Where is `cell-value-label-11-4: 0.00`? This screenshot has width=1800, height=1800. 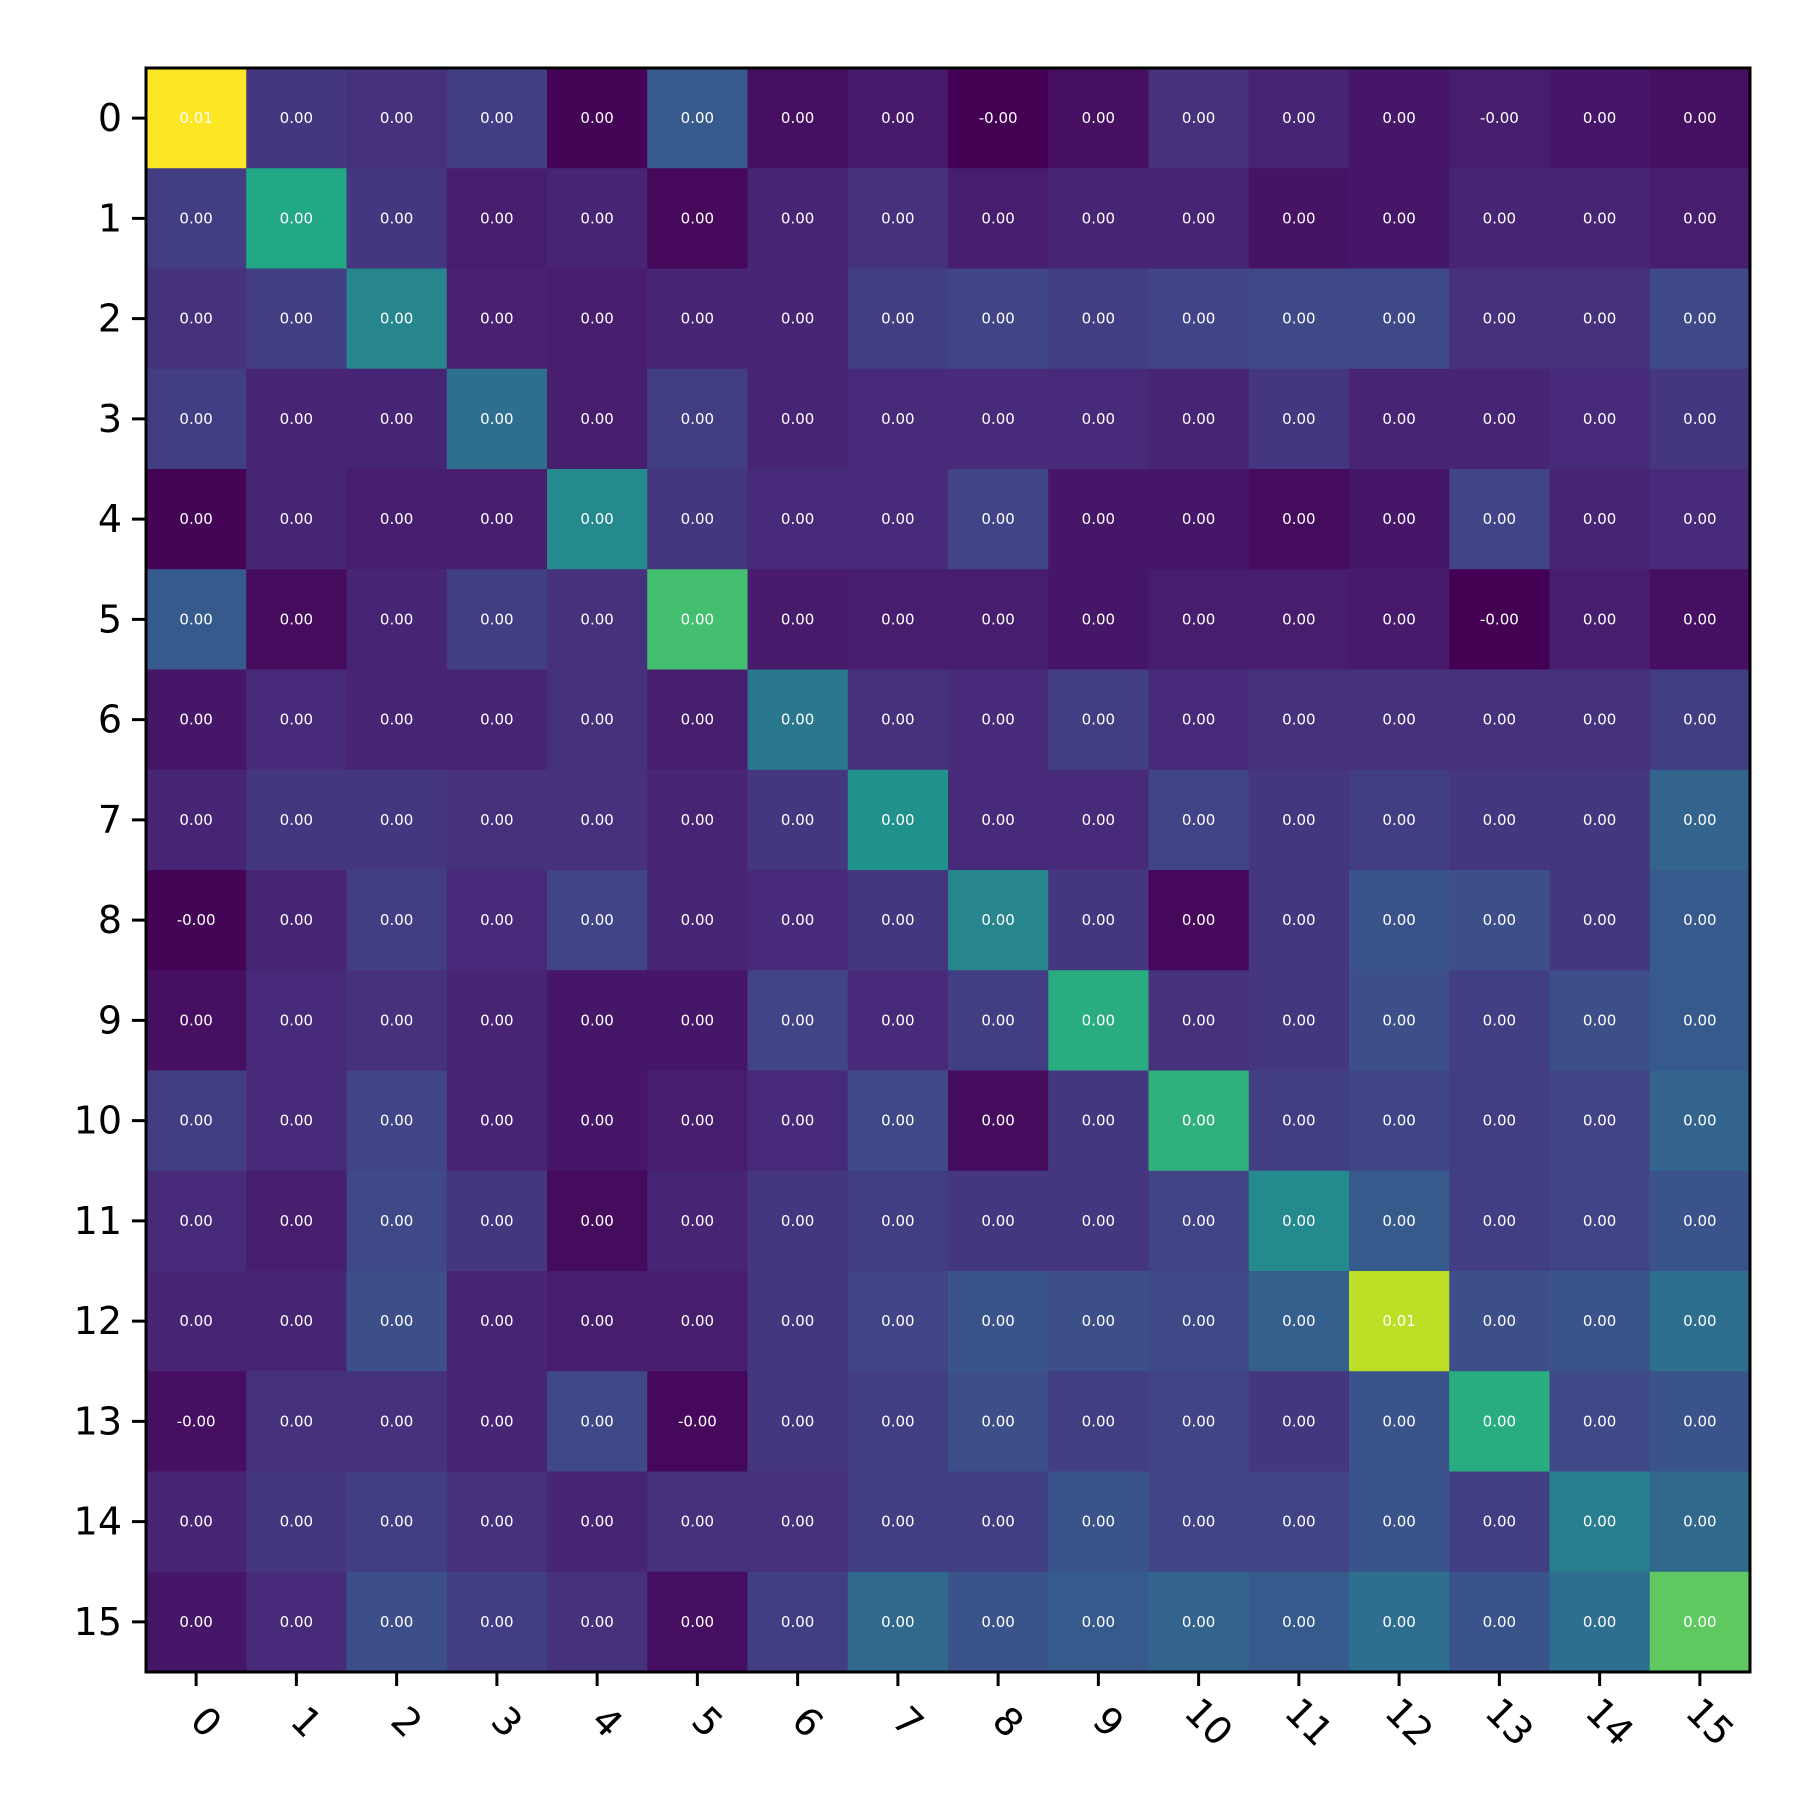
cell-value-label-11-4: 0.00 is located at coordinates (596, 1221).